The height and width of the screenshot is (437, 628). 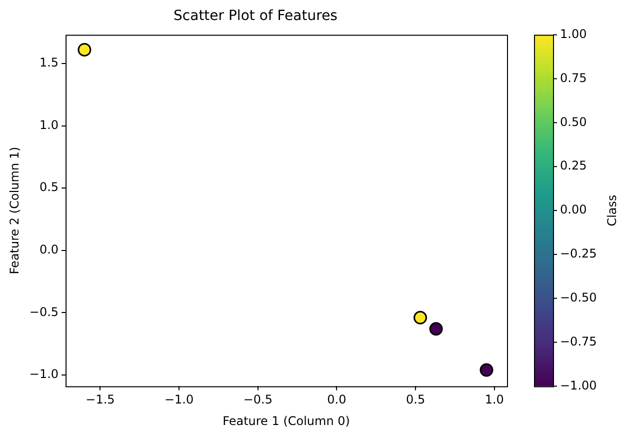 What do you see at coordinates (49, 249) in the screenshot?
I see `y-tick-label: 0.0` at bounding box center [49, 249].